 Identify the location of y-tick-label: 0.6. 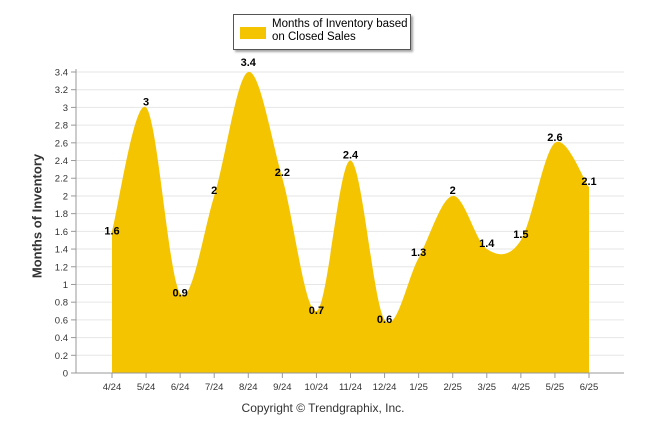
(61, 320).